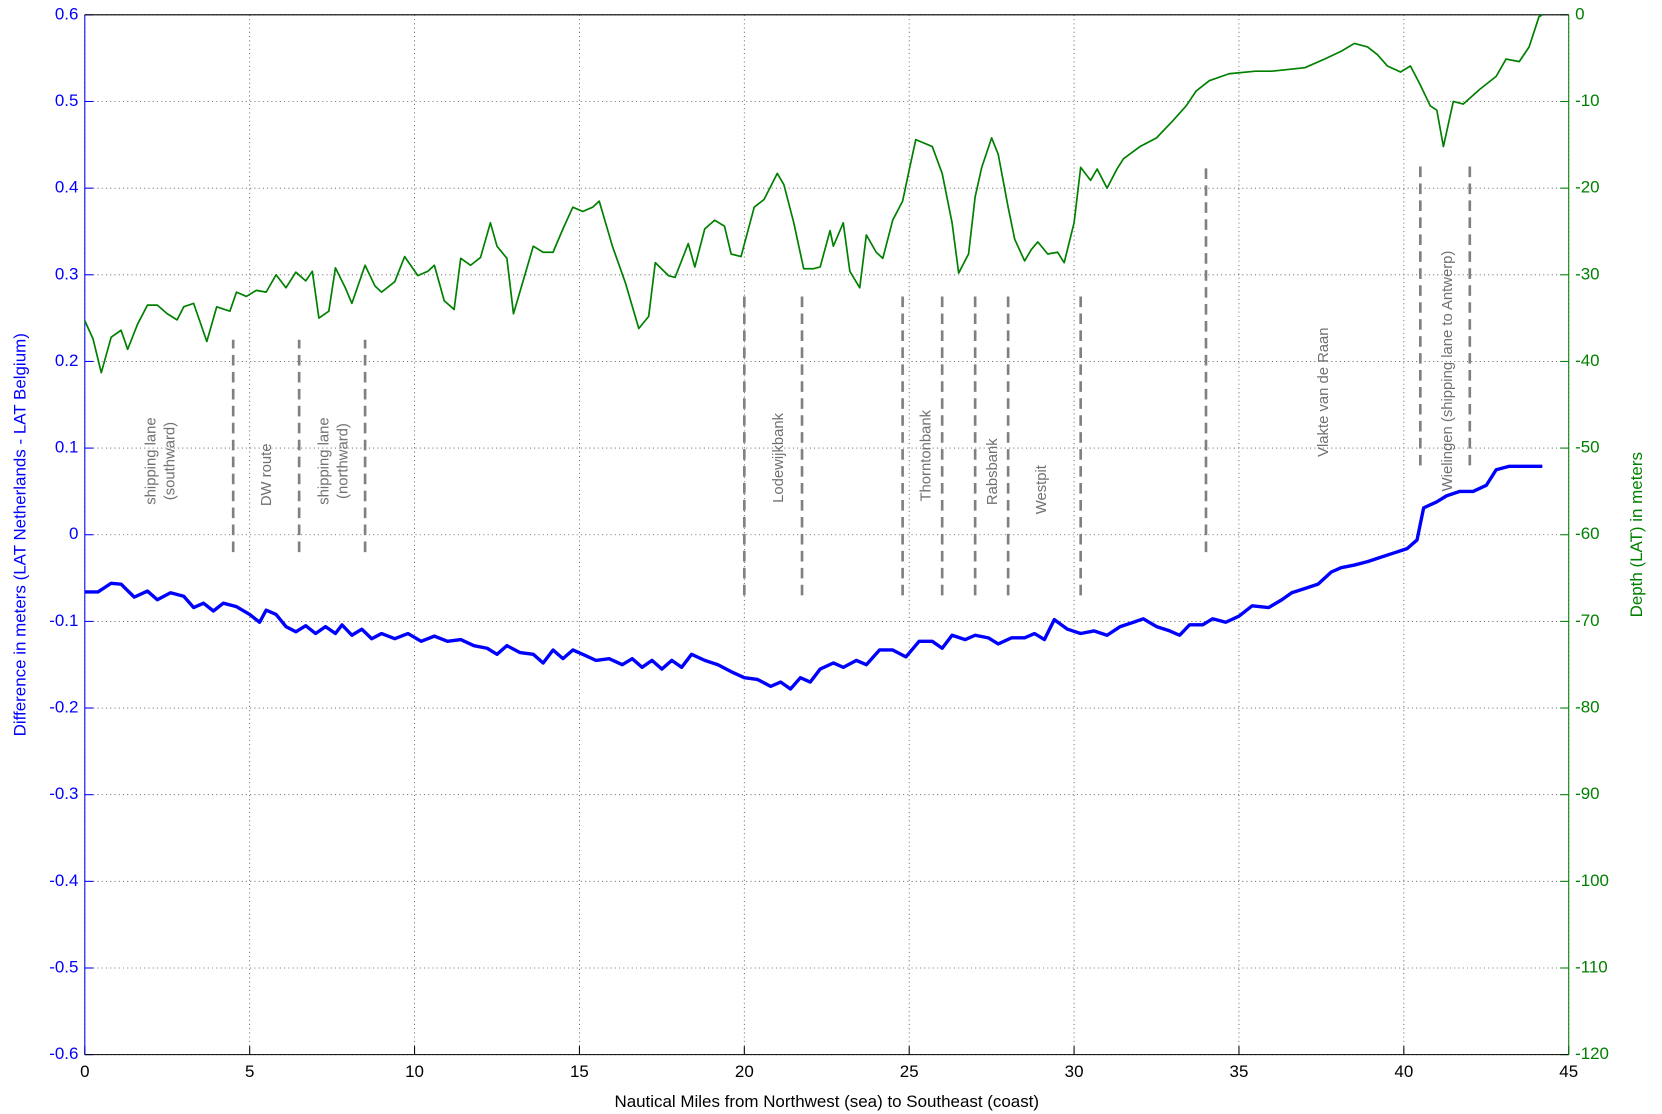 The width and height of the screenshot is (1662, 1114). Describe the element at coordinates (1587, 273) in the screenshot. I see `y2-tick-label: -30` at that location.